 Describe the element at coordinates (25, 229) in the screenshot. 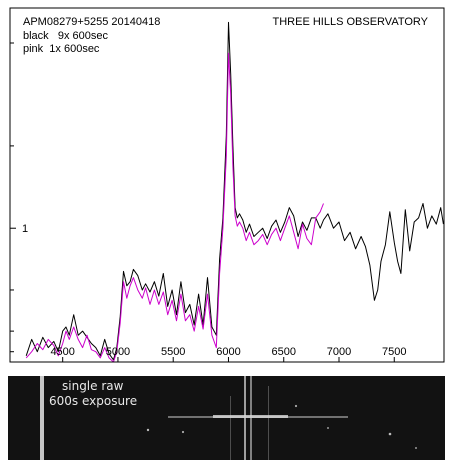

I see `y-tick-label: 1` at that location.